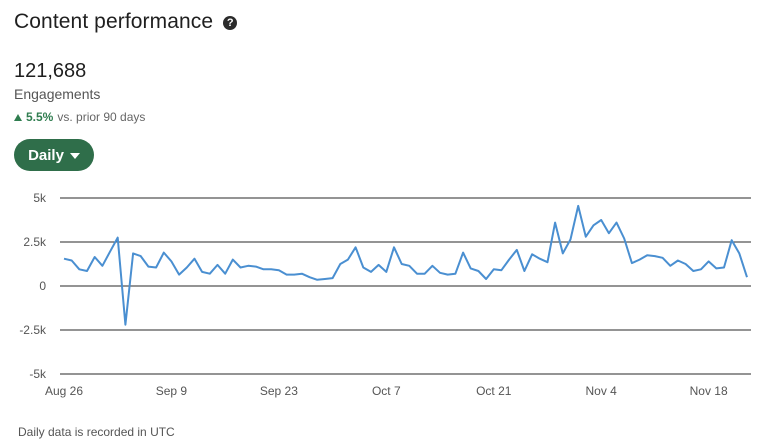  What do you see at coordinates (40, 117) in the screenshot?
I see `change-percent: 5.5%` at bounding box center [40, 117].